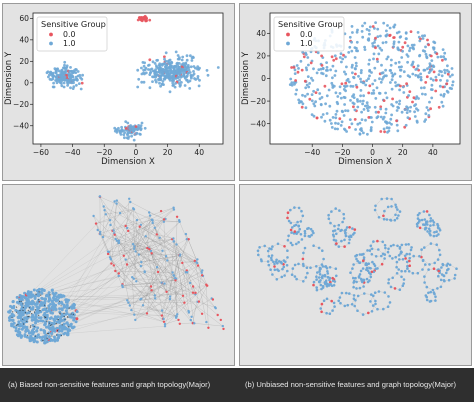 The width and height of the screenshot is (474, 402). What do you see at coordinates (357, 256) in the screenshot?
I see `graph-plot-unbiased` at bounding box center [357, 256].